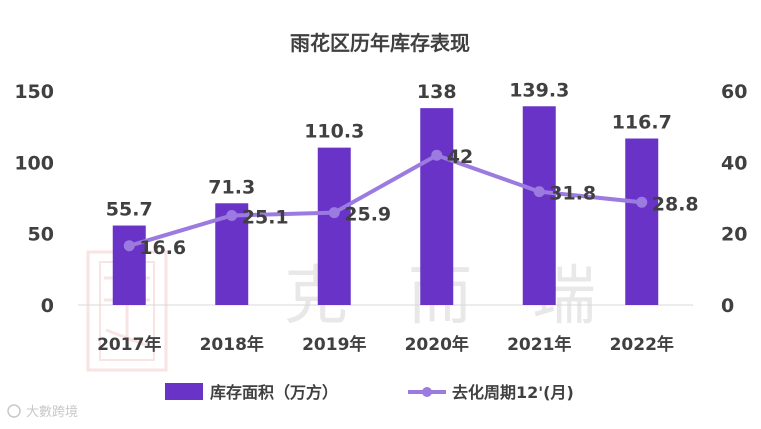 The width and height of the screenshot is (761, 429). What do you see at coordinates (265, 217) in the screenshot?
I see `line-value-label: 25.1` at bounding box center [265, 217].